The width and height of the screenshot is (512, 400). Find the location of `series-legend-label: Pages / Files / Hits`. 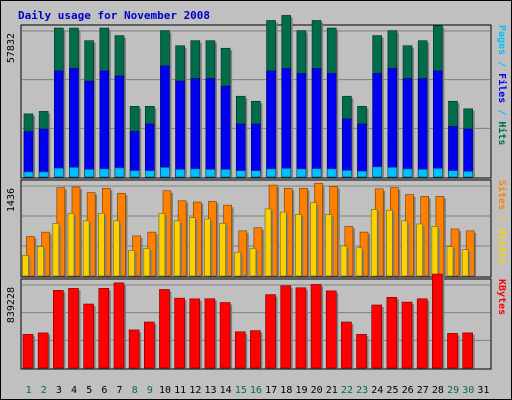

series-legend-label: Pages / Files / Hits is located at coordinates (502, 85).